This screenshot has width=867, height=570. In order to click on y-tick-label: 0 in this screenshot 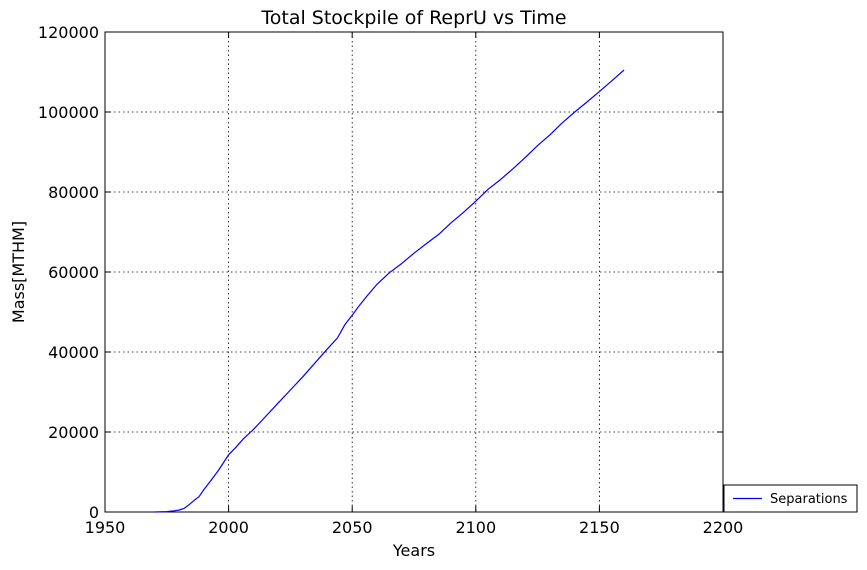, I will do `click(94, 512)`.